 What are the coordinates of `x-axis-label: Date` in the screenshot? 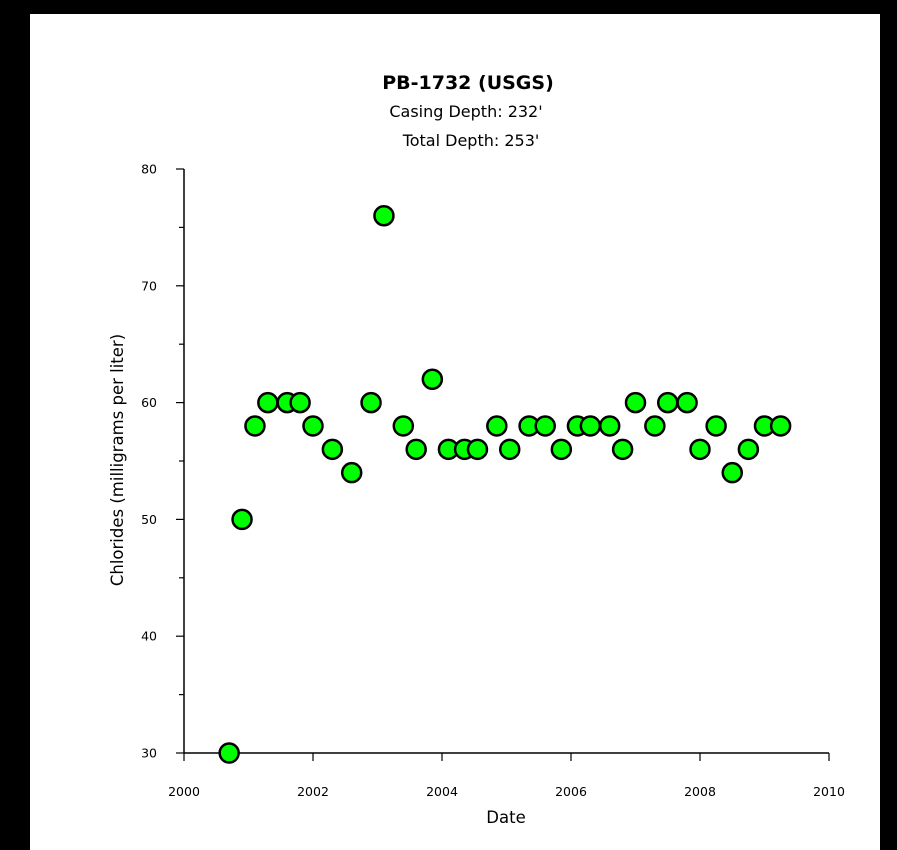 It's located at (505, 817).